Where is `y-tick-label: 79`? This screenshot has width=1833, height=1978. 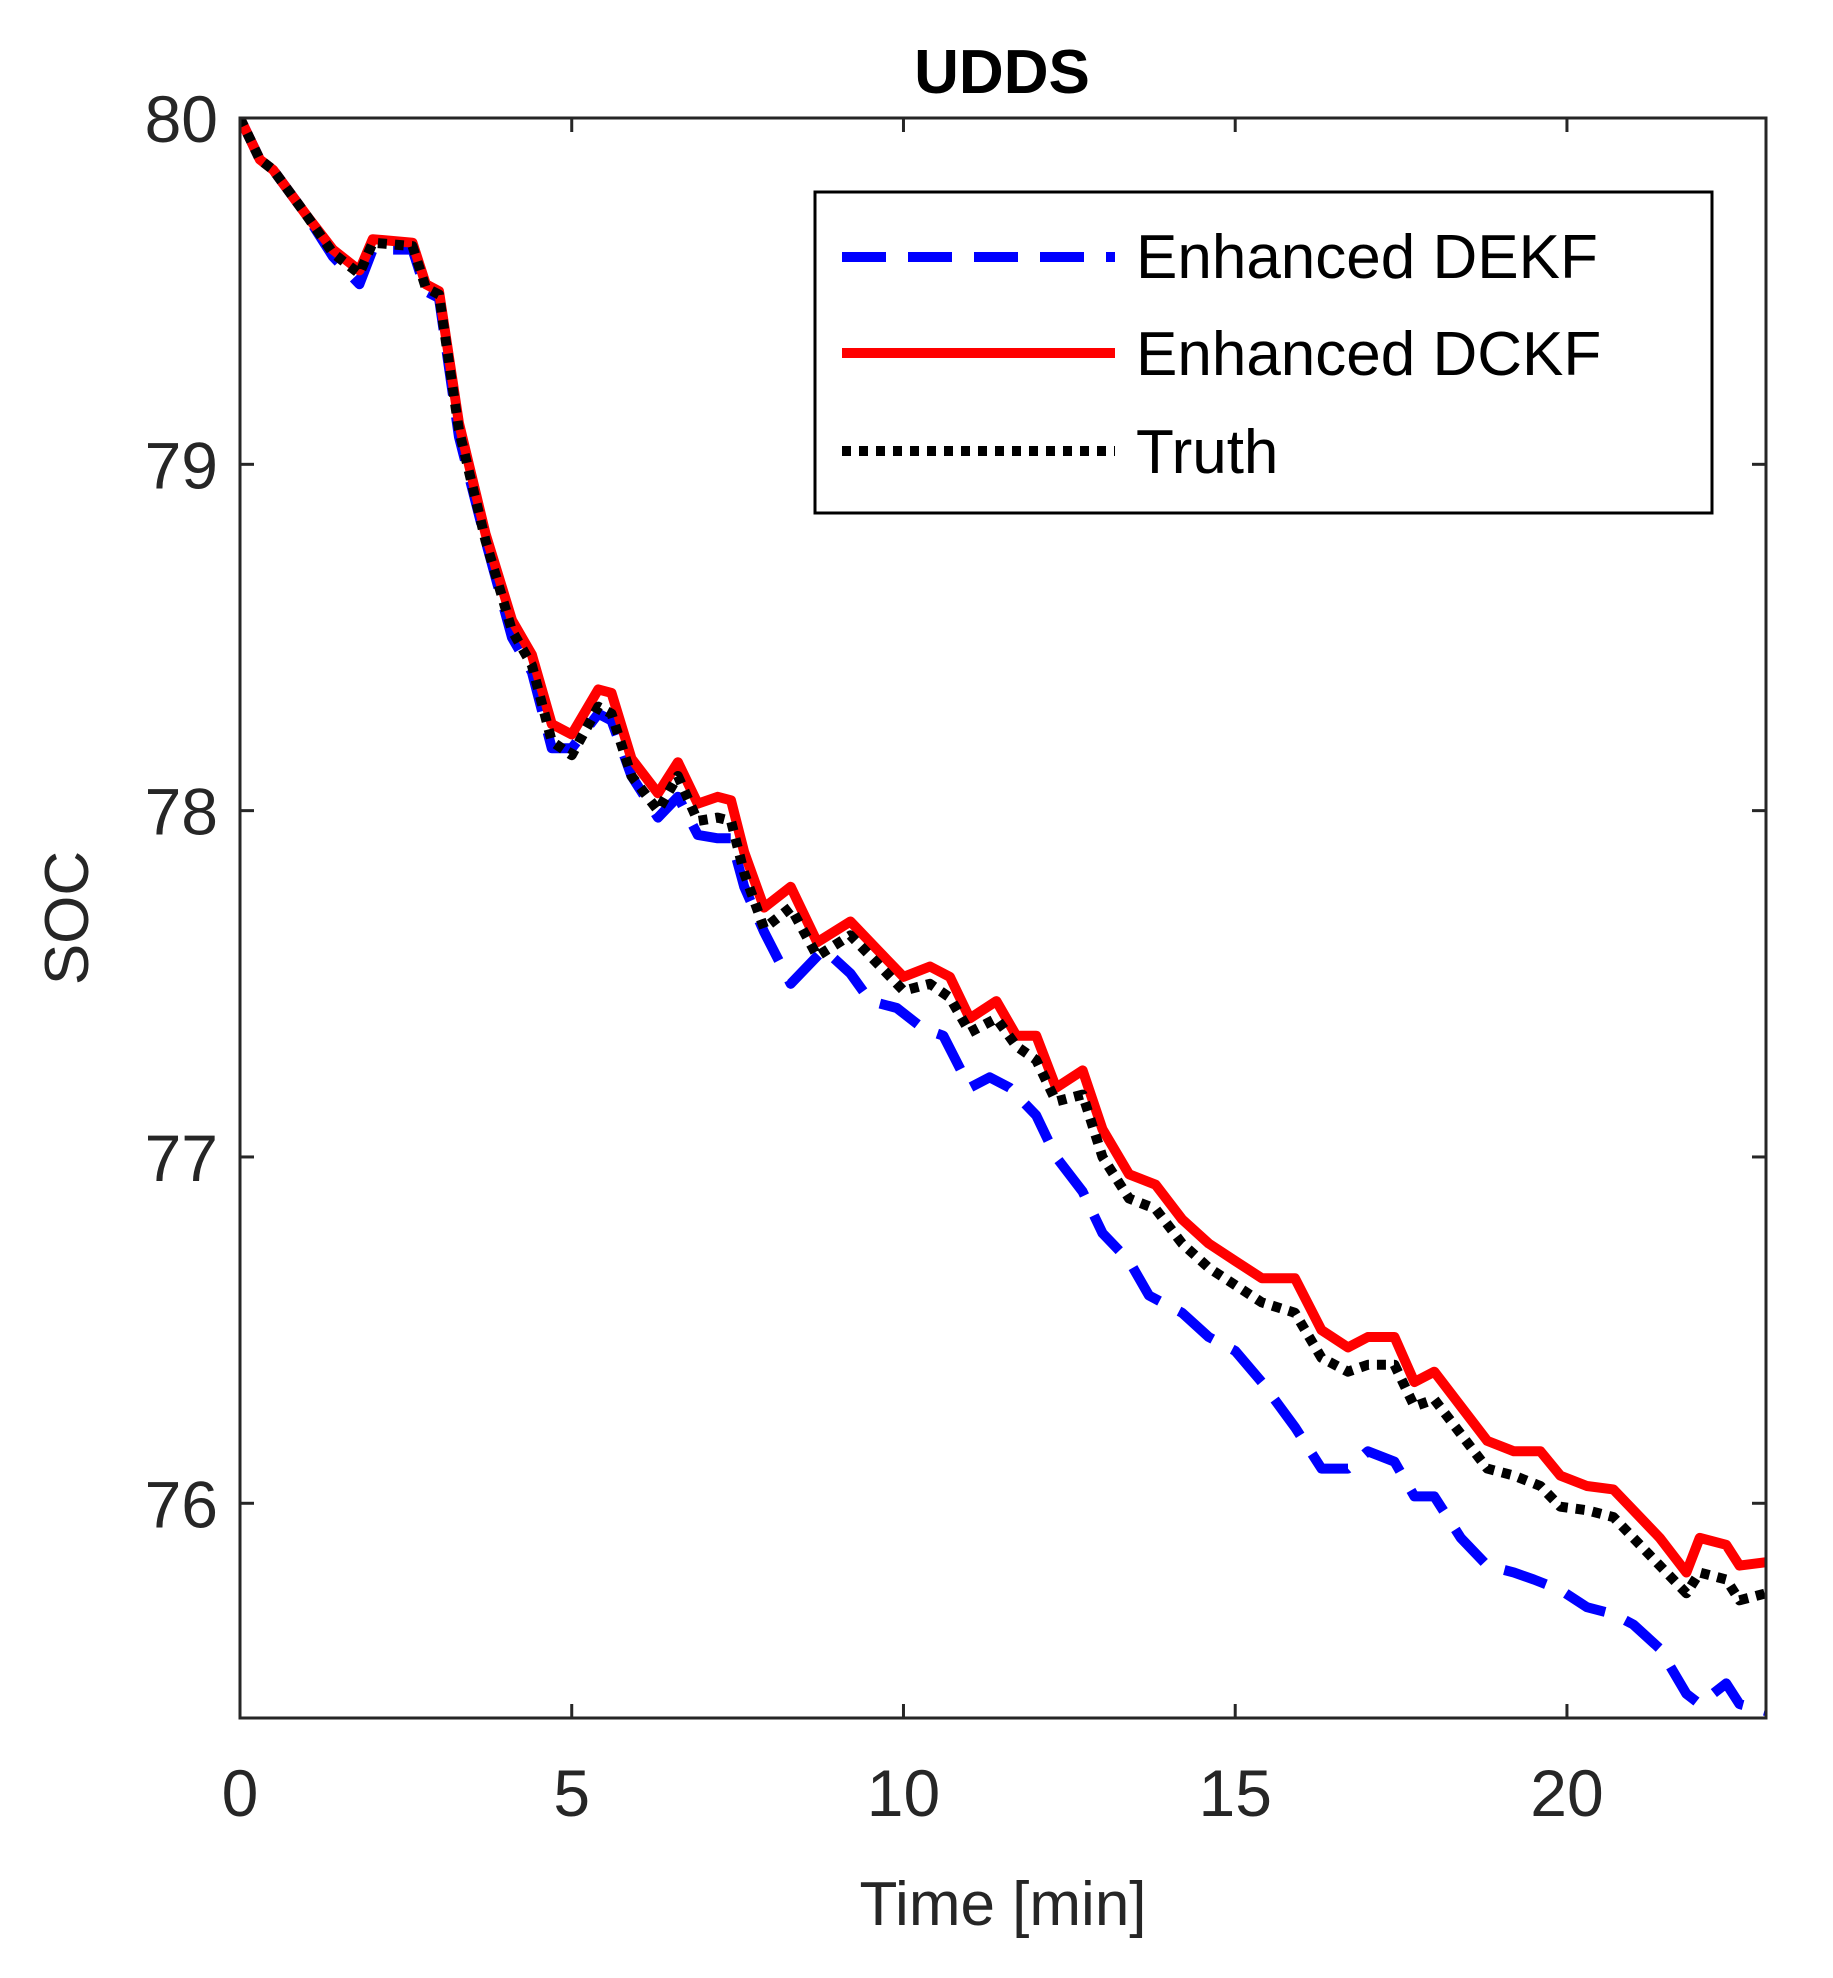 y-tick-label: 79 is located at coordinates (181, 465).